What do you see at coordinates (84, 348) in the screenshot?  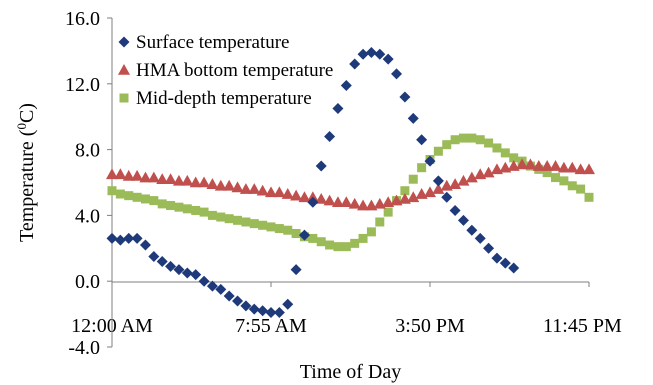 I see `y-tick-label: -4.0` at bounding box center [84, 348].